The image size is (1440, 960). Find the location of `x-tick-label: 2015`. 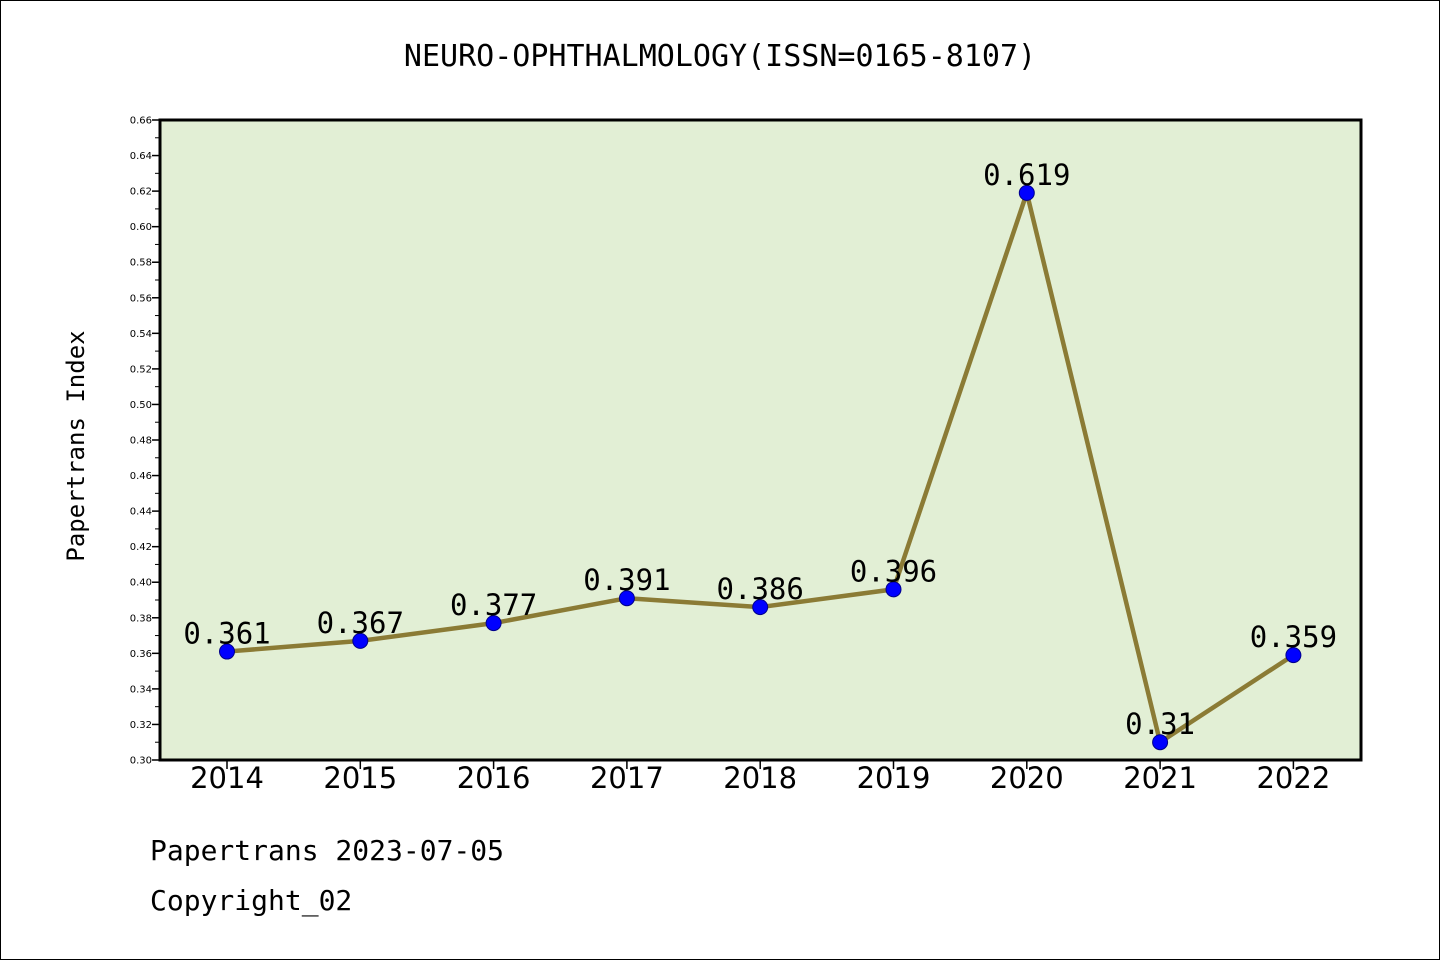

x-tick-label: 2015 is located at coordinates (360, 778).